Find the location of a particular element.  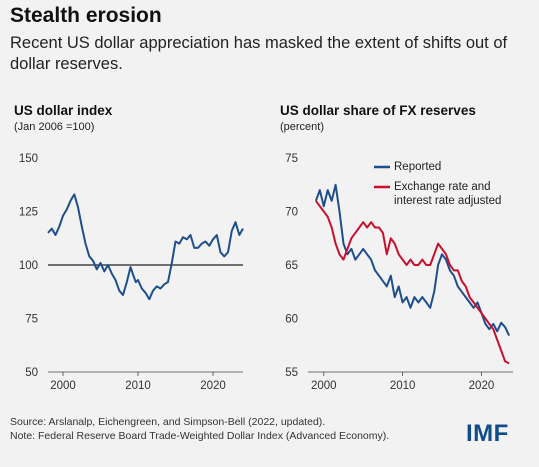

series-line-index is located at coordinates (145, 247).